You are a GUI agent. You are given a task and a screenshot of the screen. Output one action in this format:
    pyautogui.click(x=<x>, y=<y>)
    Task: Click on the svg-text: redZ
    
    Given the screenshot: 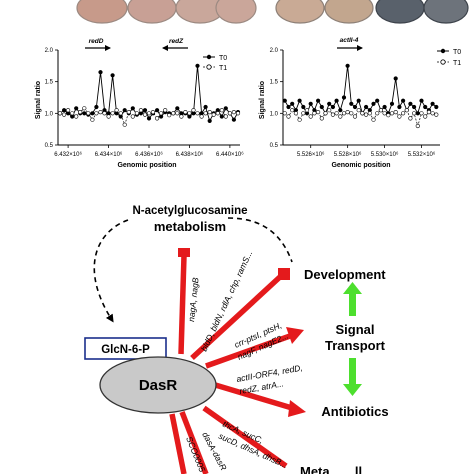 What is the action you would take?
    pyautogui.click(x=176, y=41)
    